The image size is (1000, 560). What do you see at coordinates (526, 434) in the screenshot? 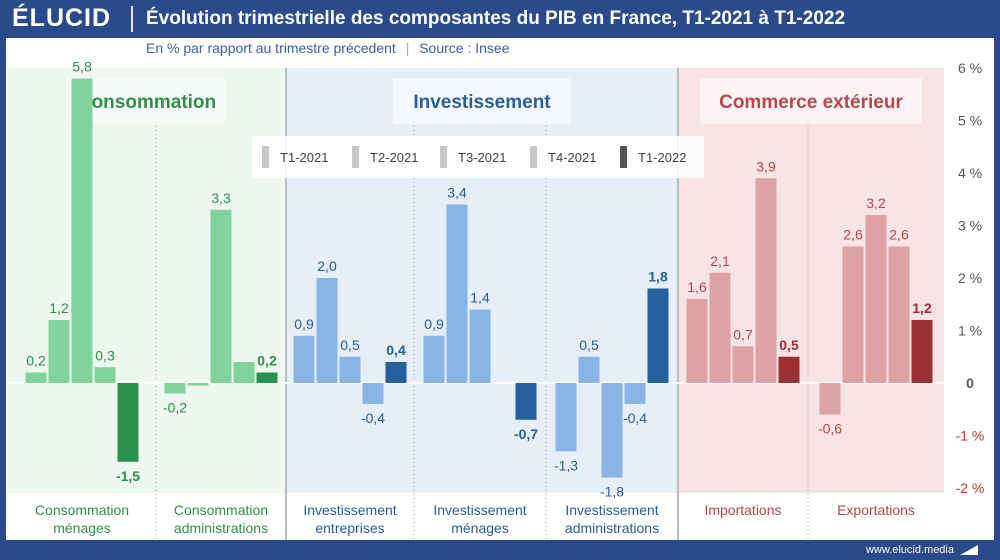
I see `data-label: -0,7` at bounding box center [526, 434].